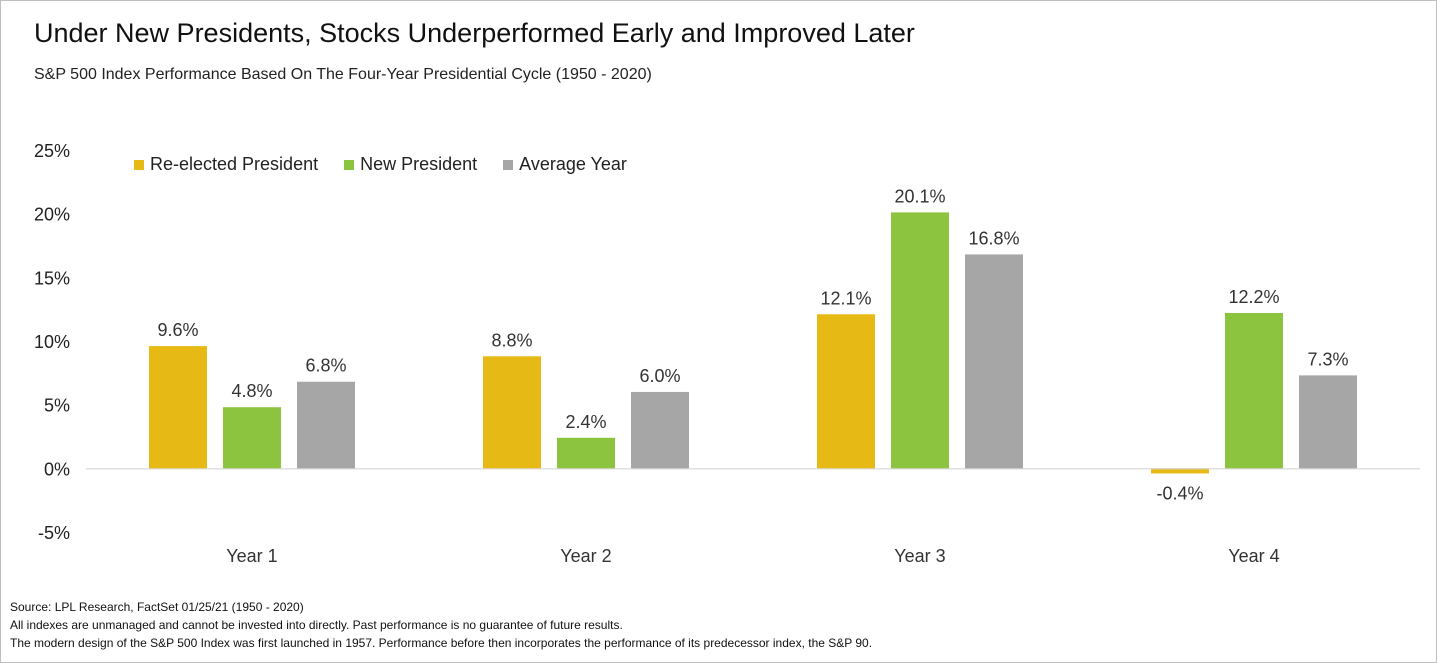  Describe the element at coordinates (585, 422) in the screenshot. I see `data-label: 2.4%` at that location.